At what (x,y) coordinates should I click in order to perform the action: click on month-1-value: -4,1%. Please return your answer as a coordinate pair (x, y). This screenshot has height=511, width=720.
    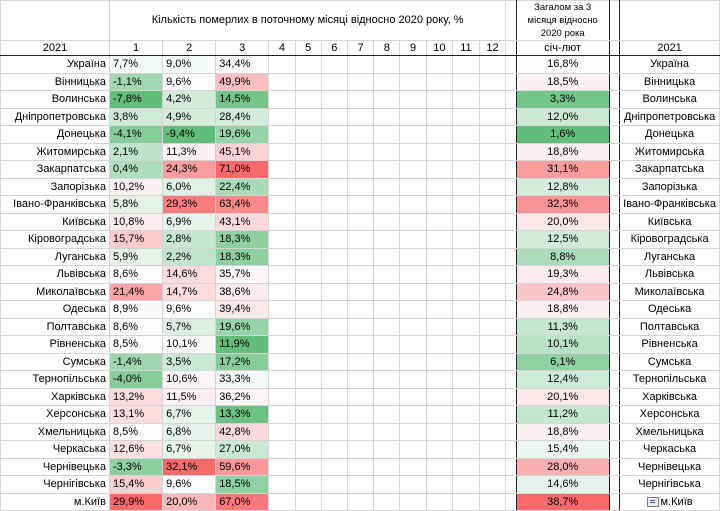
    Looking at the image, I should click on (136, 134).